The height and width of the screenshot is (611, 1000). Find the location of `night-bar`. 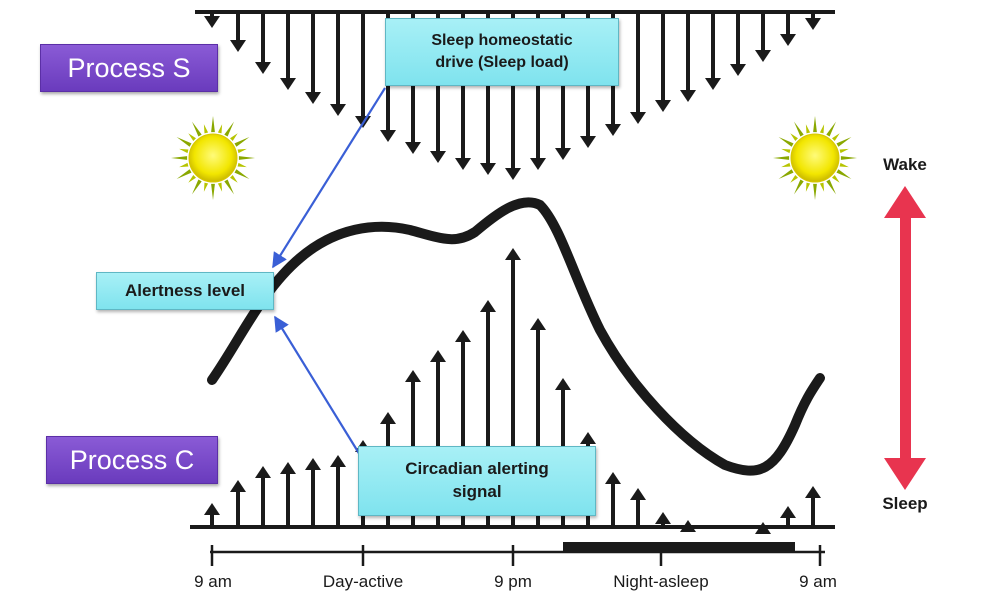

night-bar is located at coordinates (679, 546).